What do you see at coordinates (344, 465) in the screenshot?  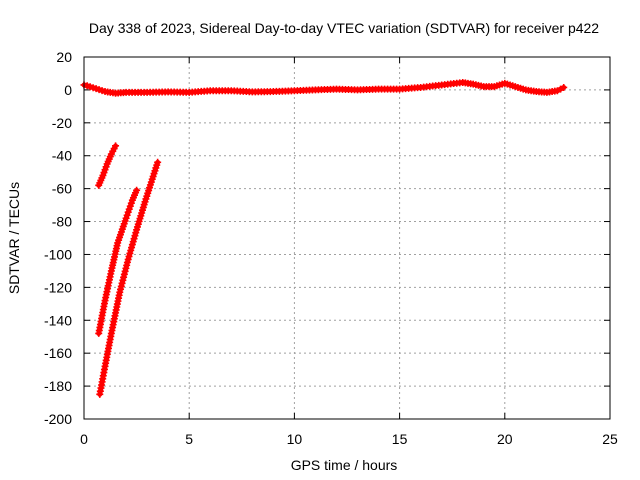 I see `x-axis-label: GPS time / hours` at bounding box center [344, 465].